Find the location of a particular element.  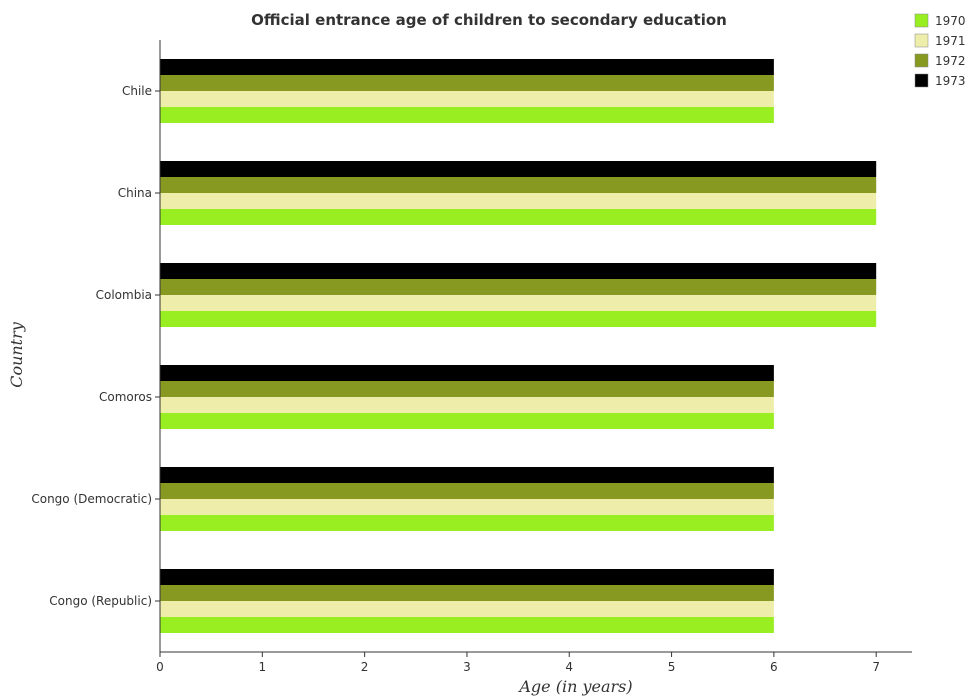

legend-swatch-1972 is located at coordinates (921, 60).